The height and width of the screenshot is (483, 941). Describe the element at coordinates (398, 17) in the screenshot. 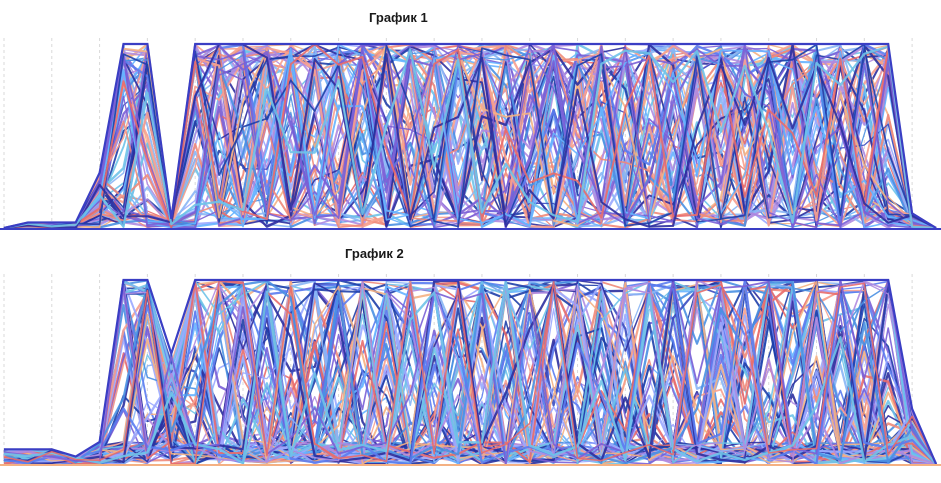

I see `chart-1-title: График 1` at that location.